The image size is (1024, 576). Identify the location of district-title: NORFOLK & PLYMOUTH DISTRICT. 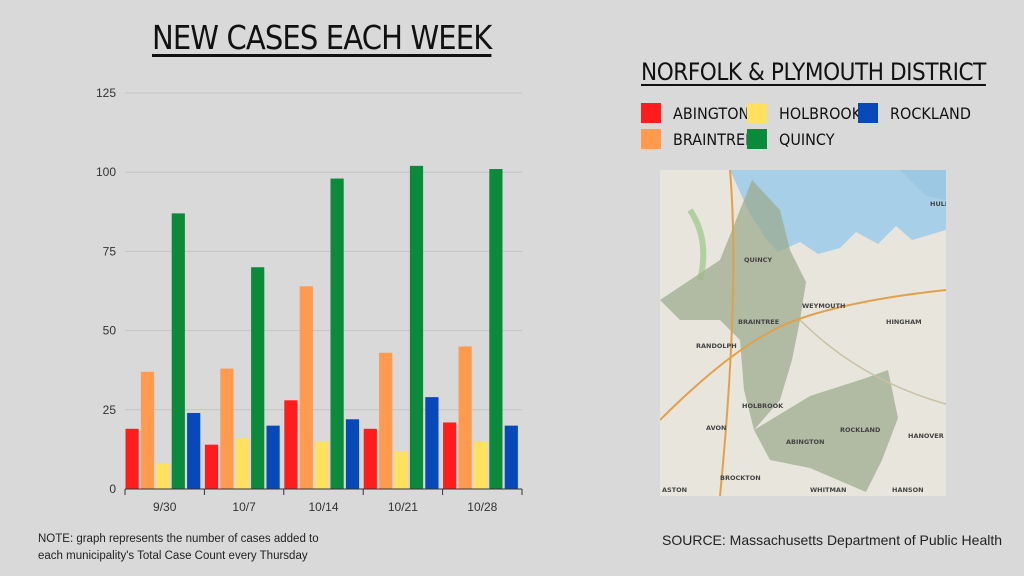
(813, 72).